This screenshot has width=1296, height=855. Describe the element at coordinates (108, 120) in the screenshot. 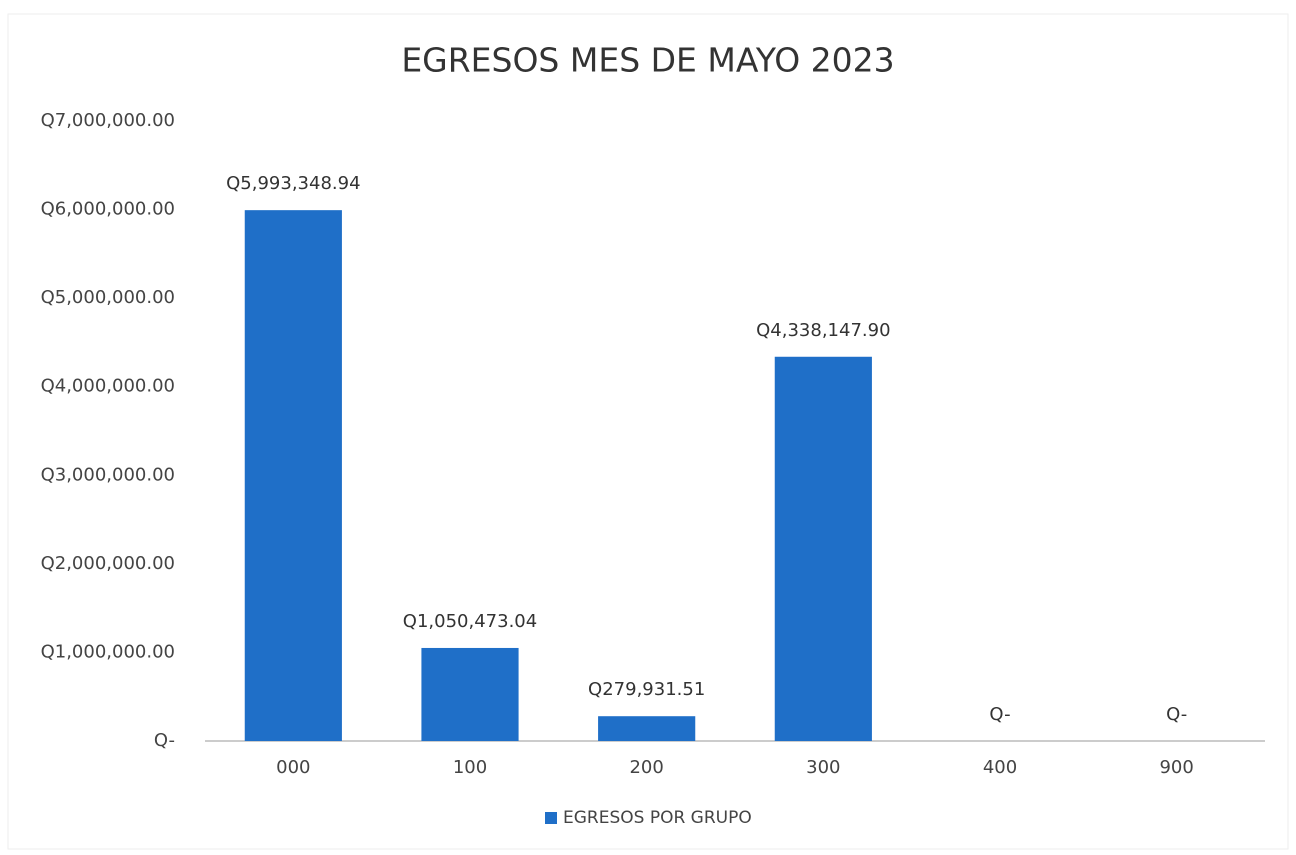

I see `y-tick-label: Q7,000,000.00` at that location.